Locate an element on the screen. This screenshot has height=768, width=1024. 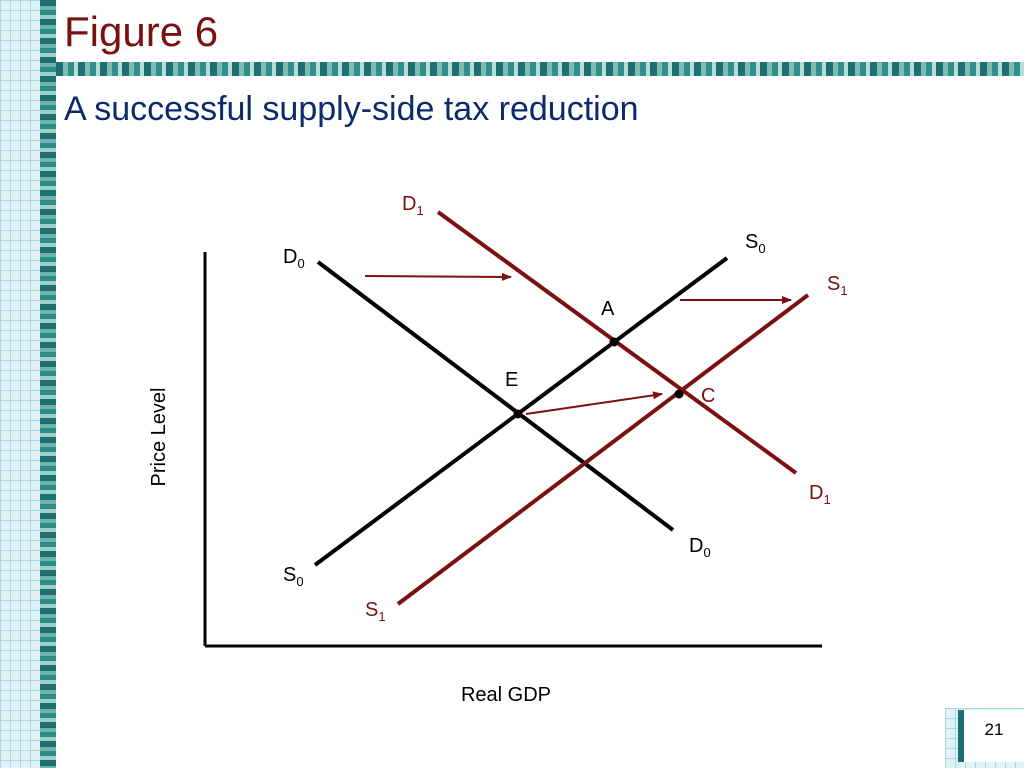
point-c-dot is located at coordinates (679, 394).